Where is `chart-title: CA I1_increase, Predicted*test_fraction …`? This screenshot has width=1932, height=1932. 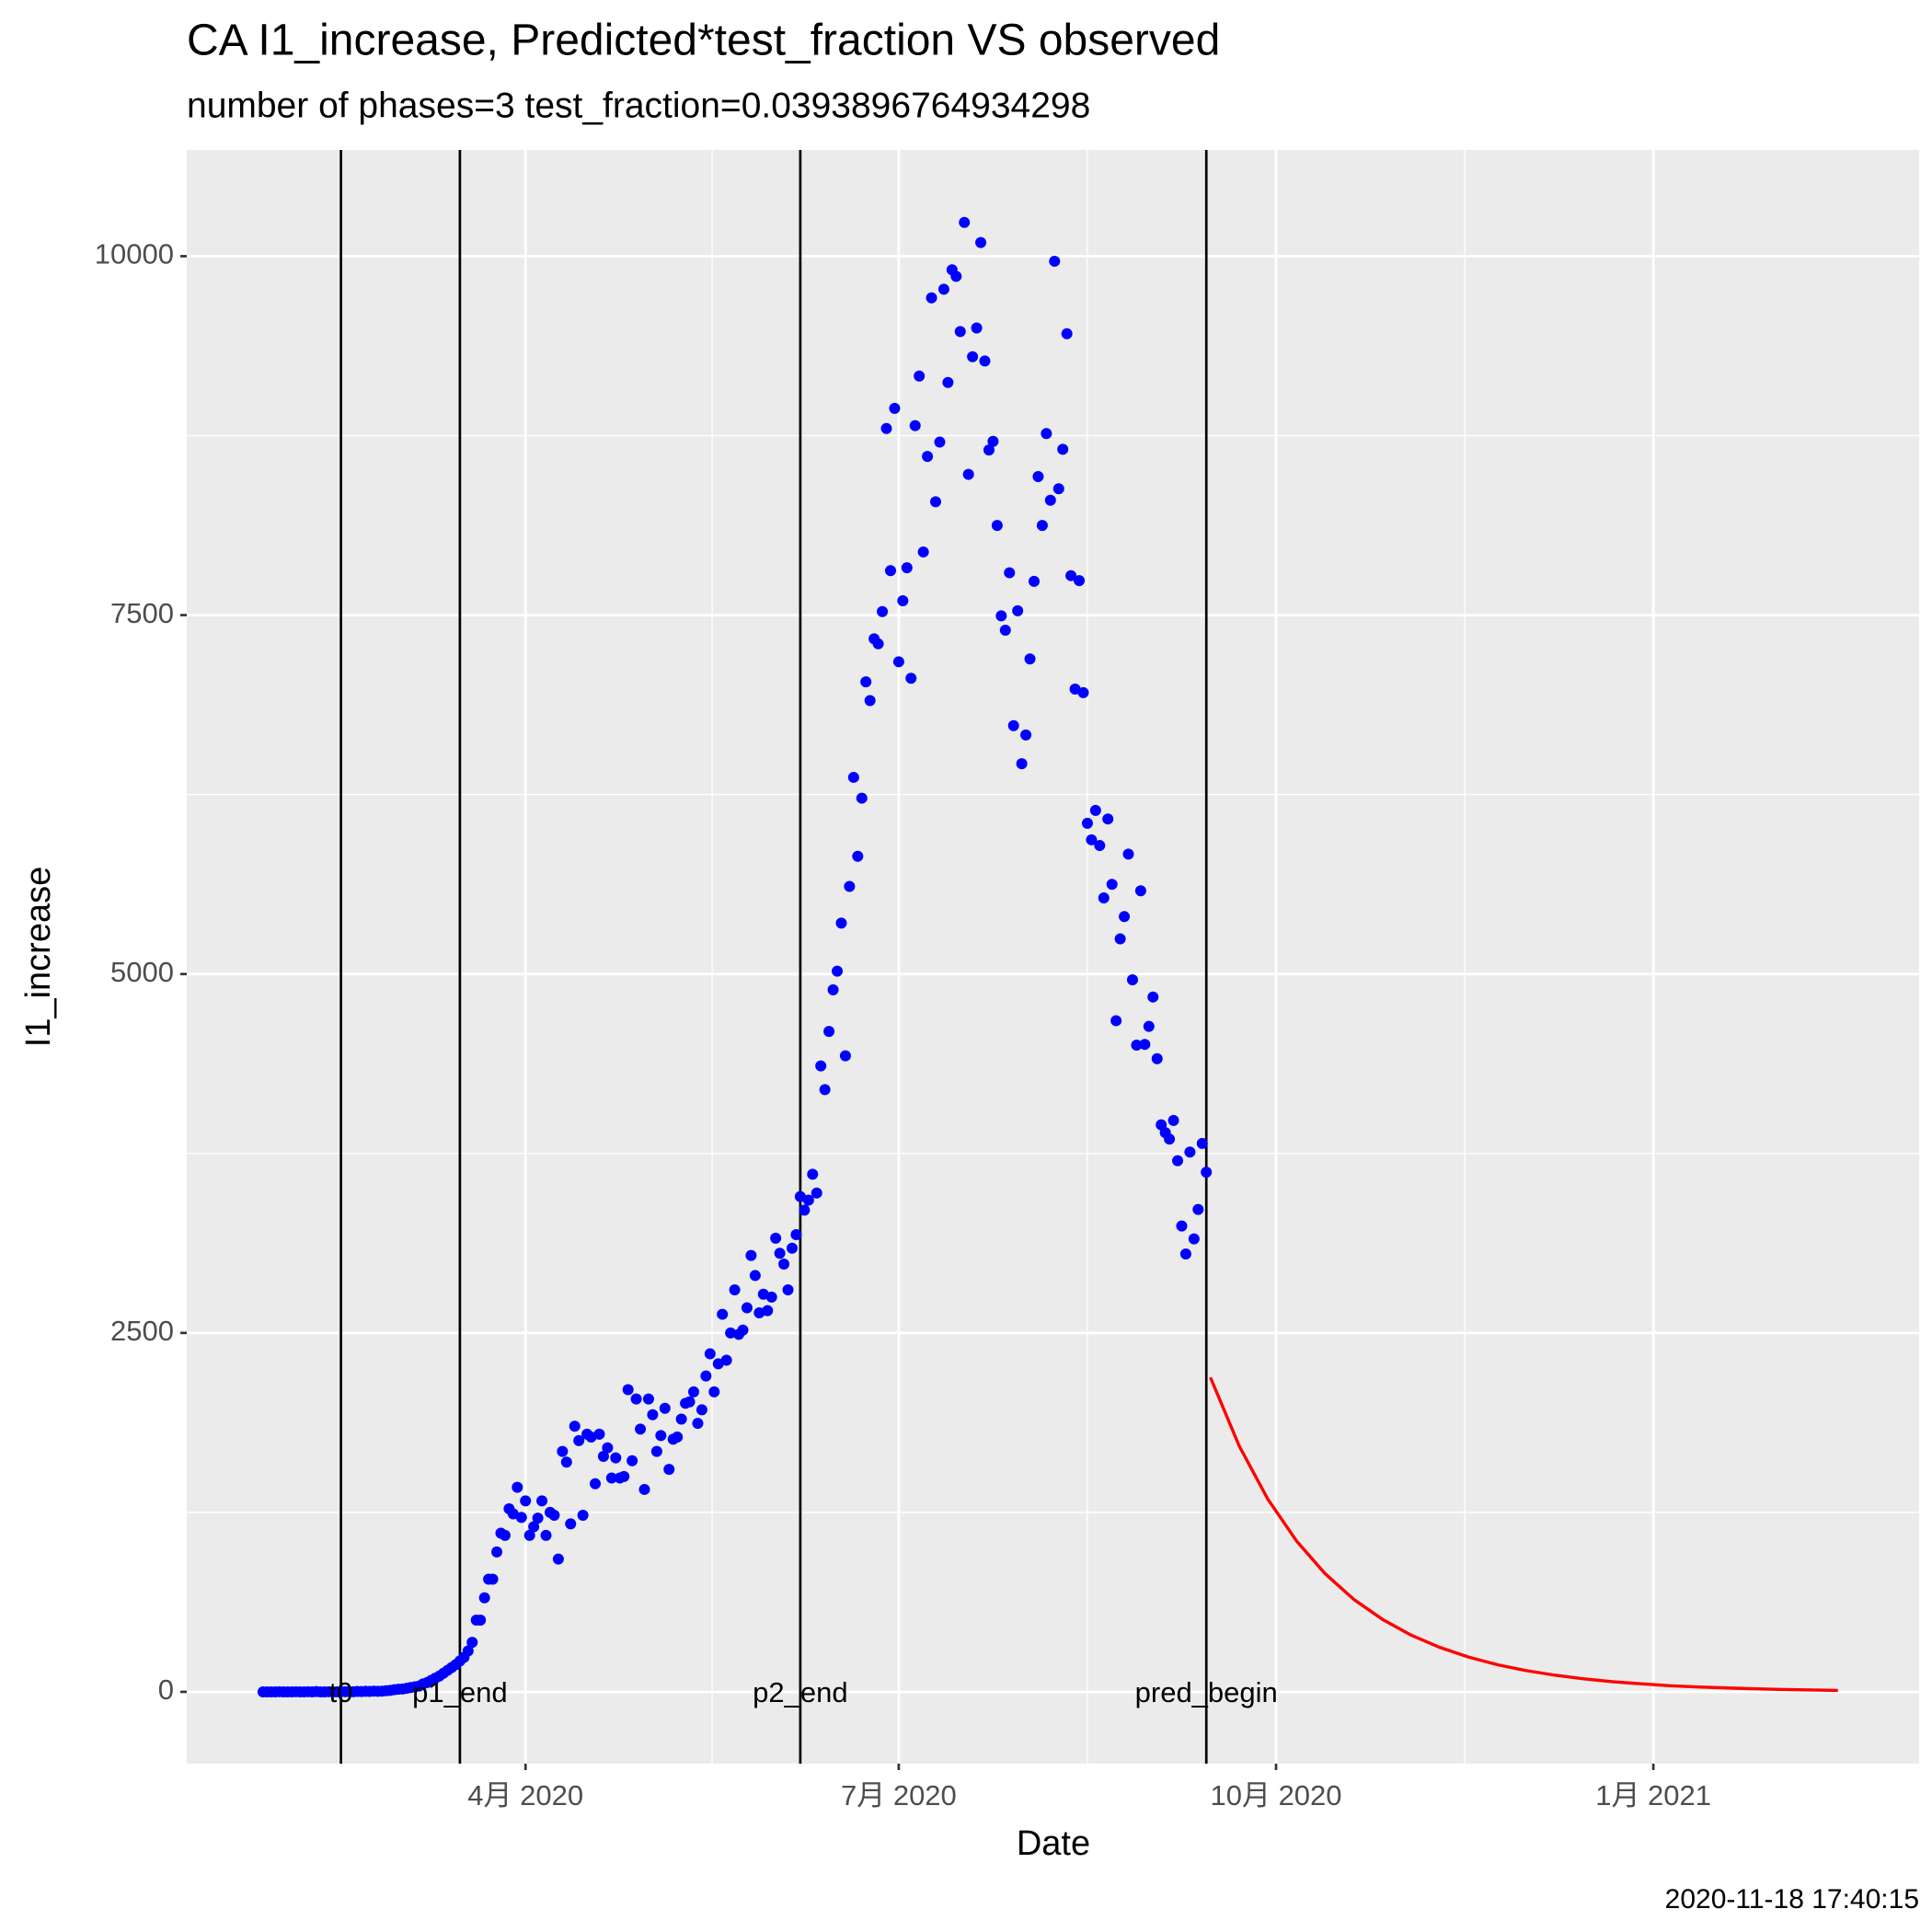 chart-title: CA I1_increase, Predicted*test_fraction … is located at coordinates (703, 41).